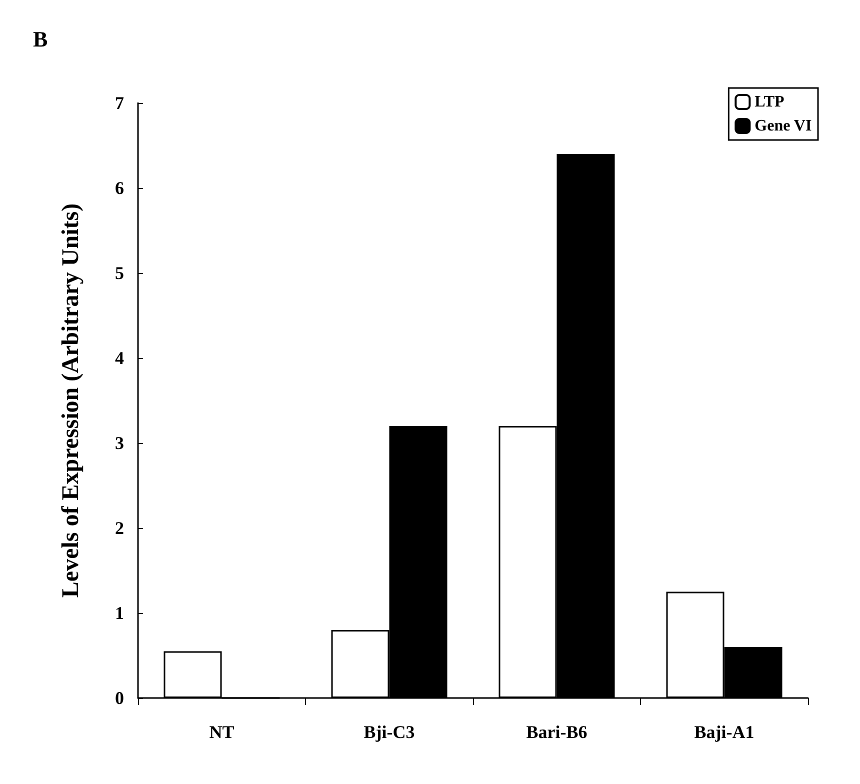  Describe the element at coordinates (557, 732) in the screenshot. I see `x-tick-label: Bari-B6` at that location.